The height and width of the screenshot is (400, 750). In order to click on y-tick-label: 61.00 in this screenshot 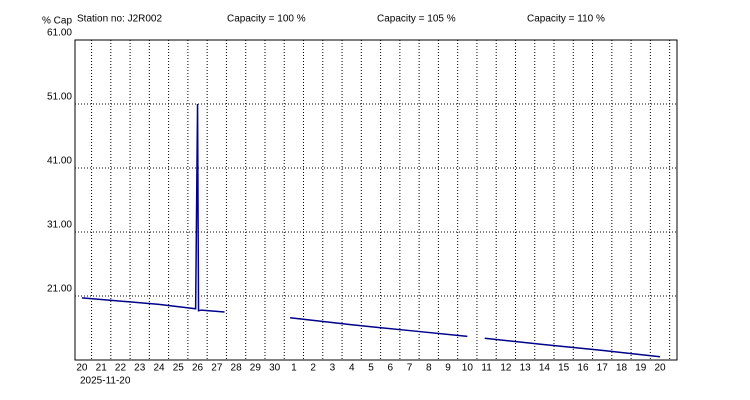, I will do `click(59, 33)`.